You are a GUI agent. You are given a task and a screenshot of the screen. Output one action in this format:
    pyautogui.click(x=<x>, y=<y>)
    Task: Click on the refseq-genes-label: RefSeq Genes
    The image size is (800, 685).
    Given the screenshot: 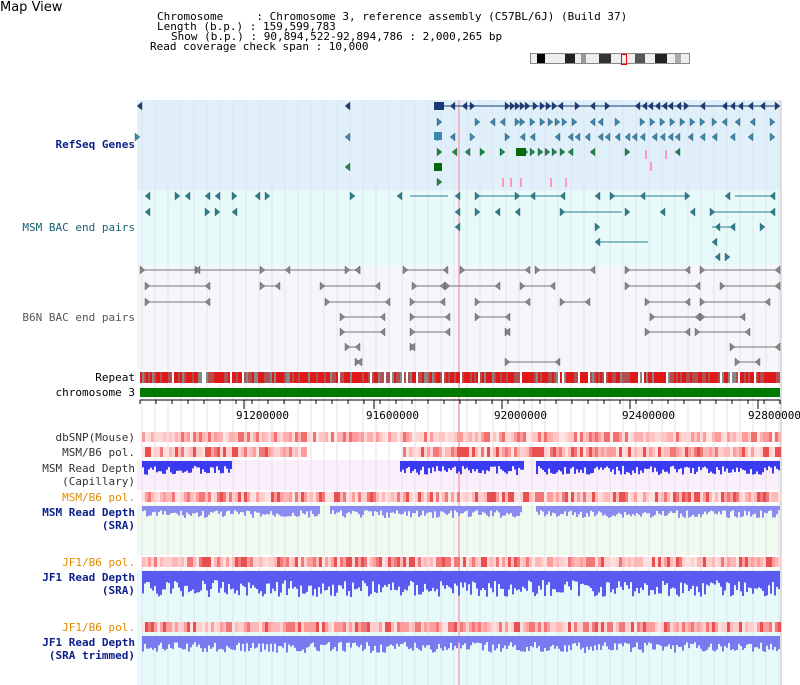 What is the action you would take?
    pyautogui.click(x=95, y=144)
    